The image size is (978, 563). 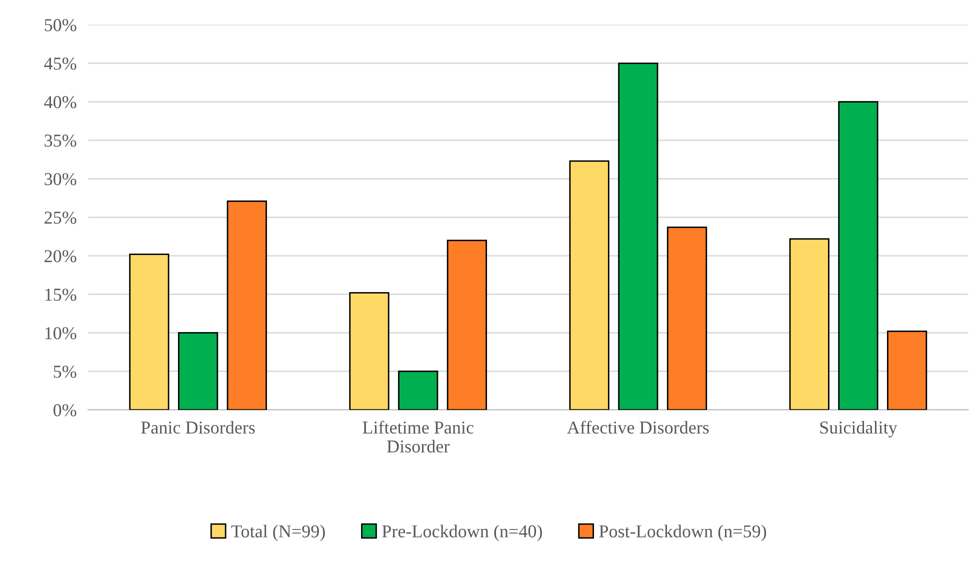 What do you see at coordinates (60, 256) in the screenshot?
I see `y-tick-label: 20%` at bounding box center [60, 256].